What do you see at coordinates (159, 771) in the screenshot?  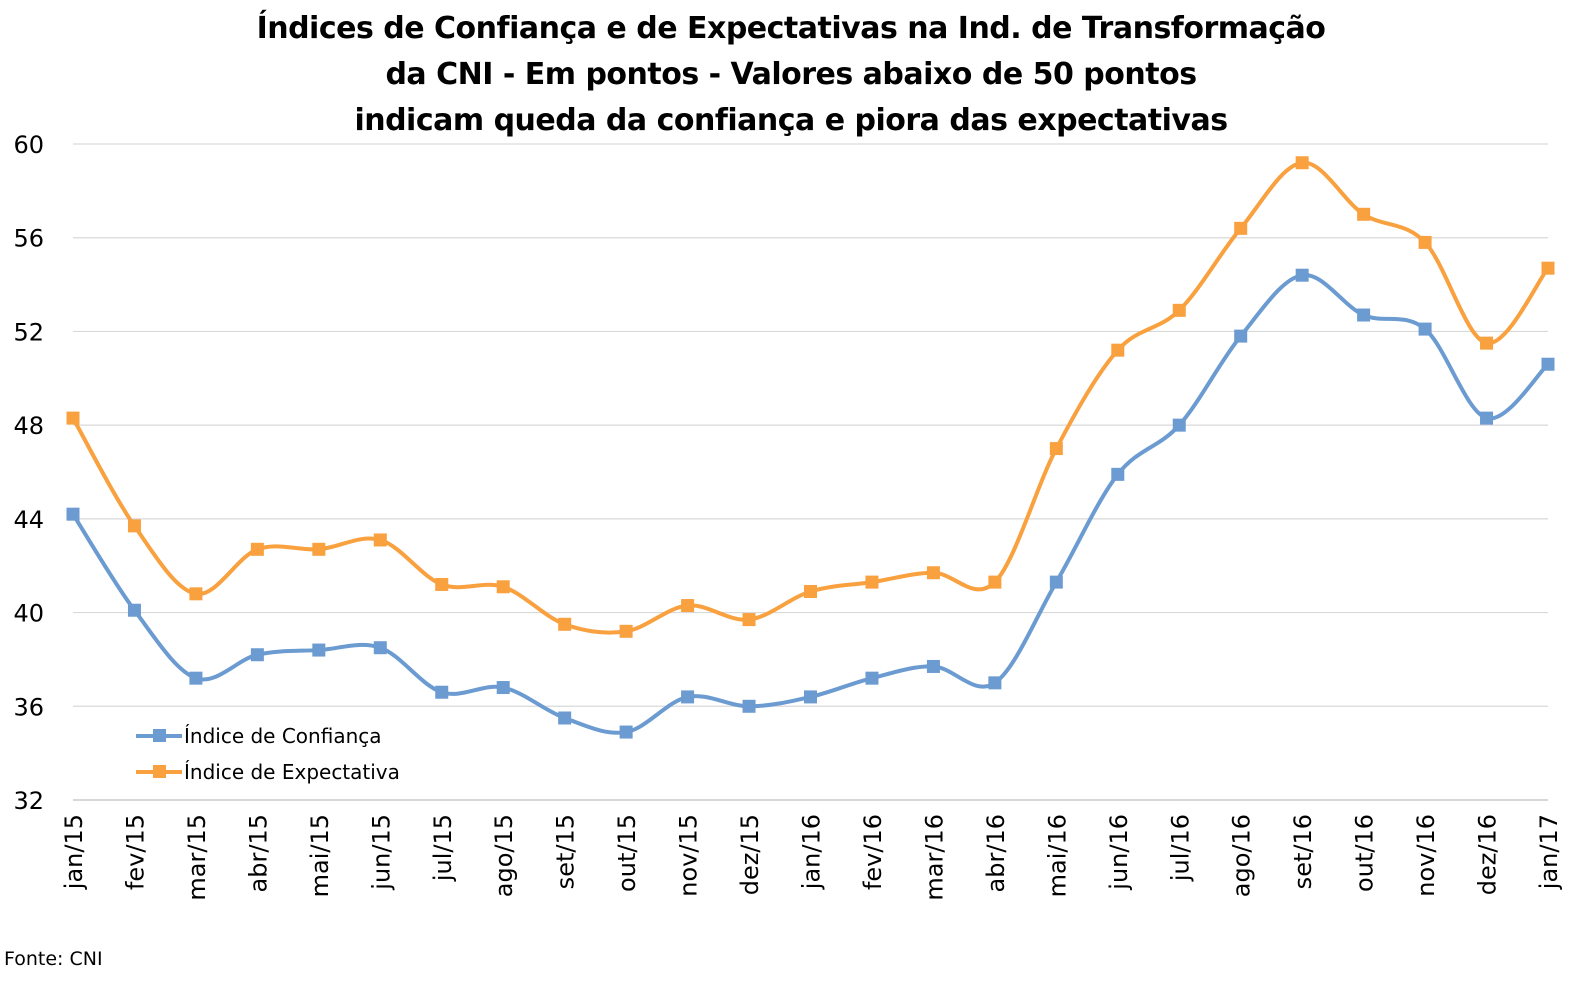 I see `legend-swatch-expectativa` at bounding box center [159, 771].